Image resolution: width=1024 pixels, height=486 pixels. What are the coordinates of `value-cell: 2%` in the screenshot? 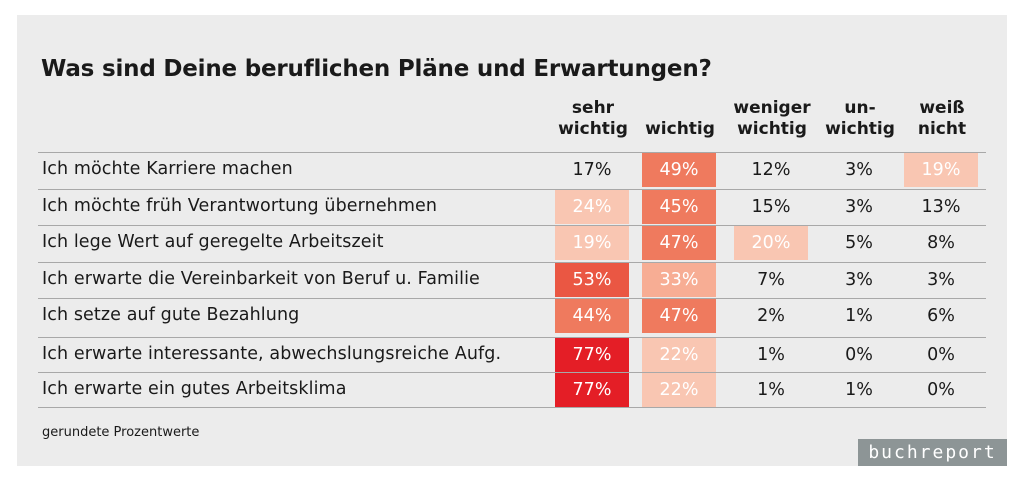 It's located at (771, 316).